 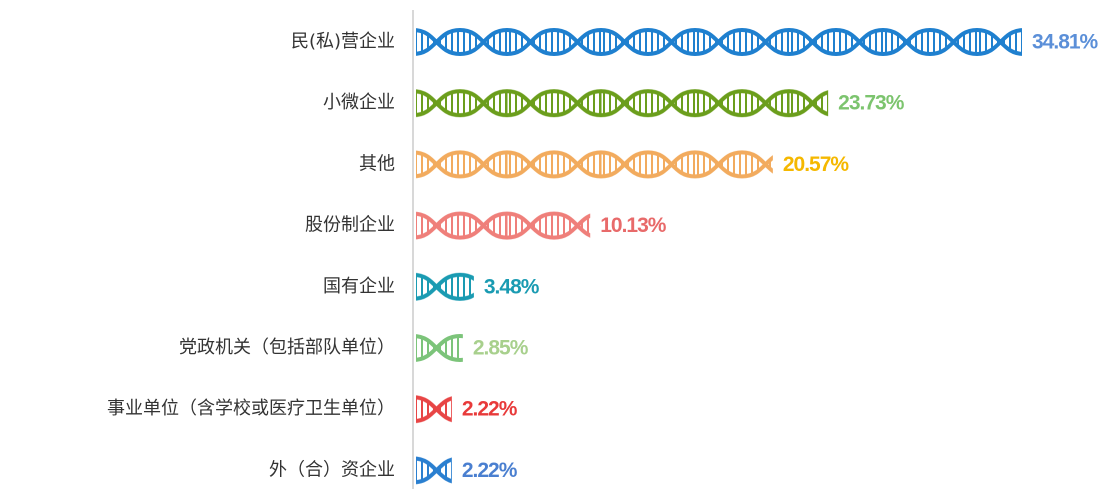 I want to click on category-label: 民(私)营企业, so click(x=343, y=41).